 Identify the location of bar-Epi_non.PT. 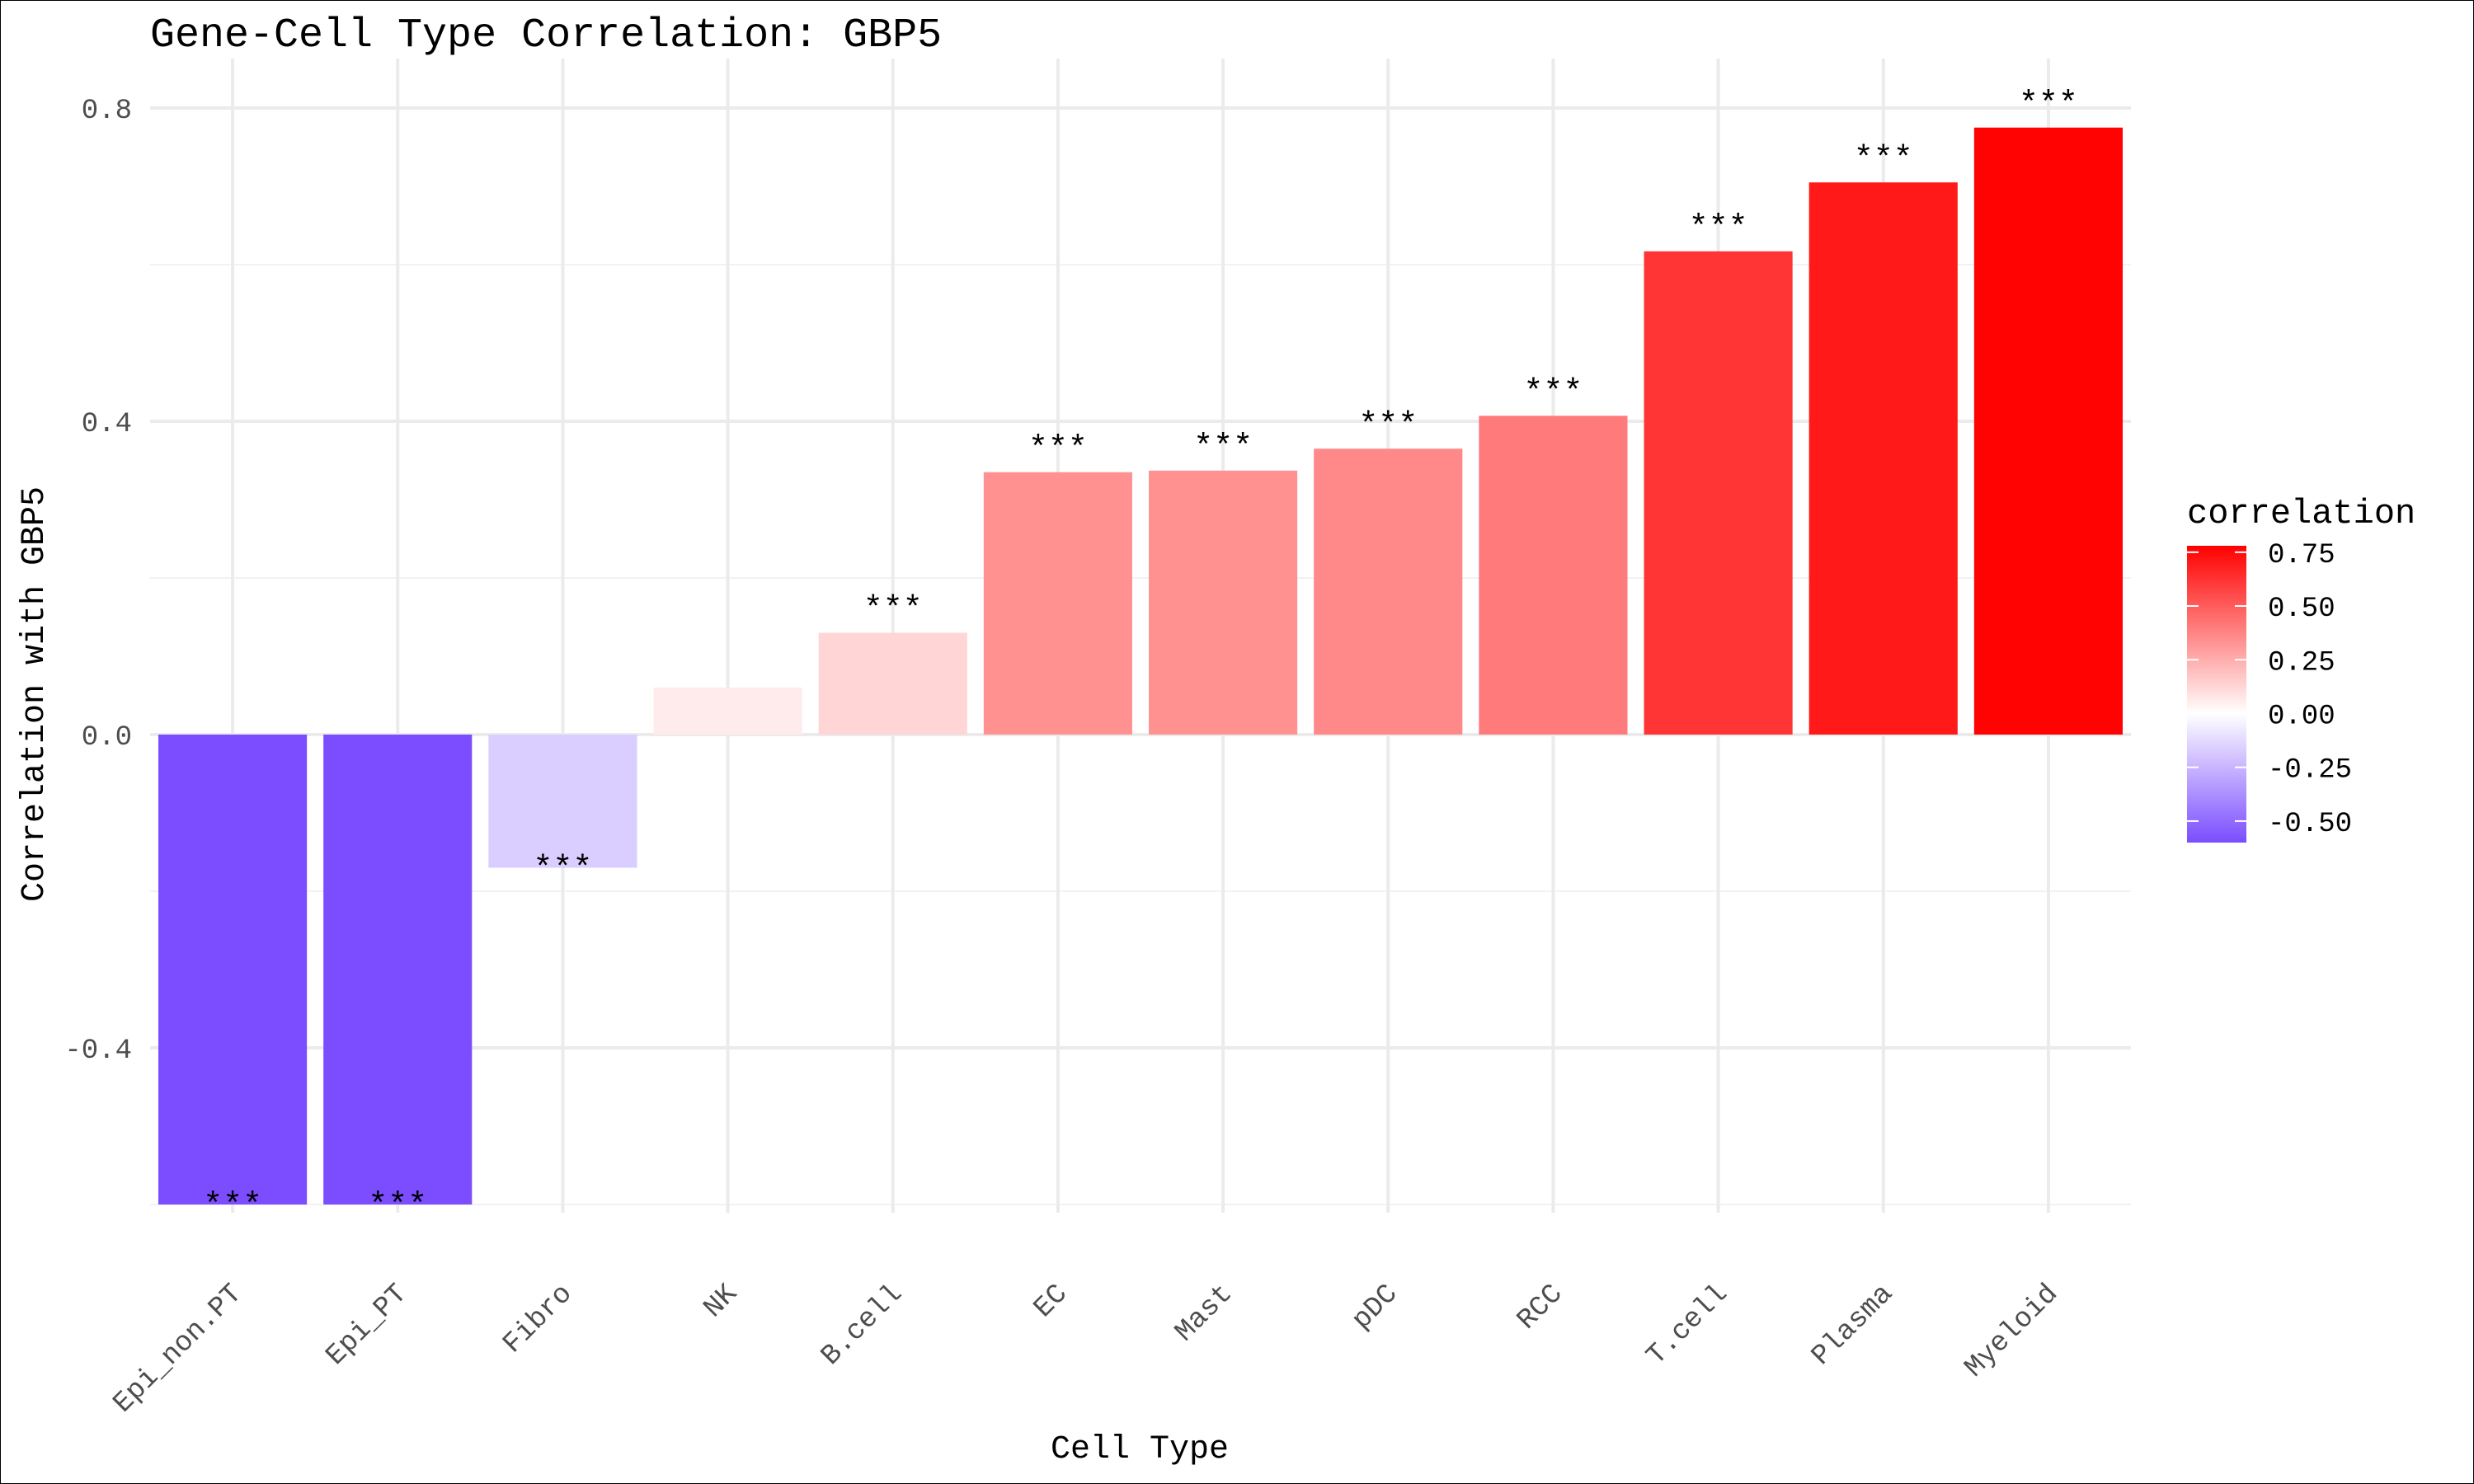
(233, 970).